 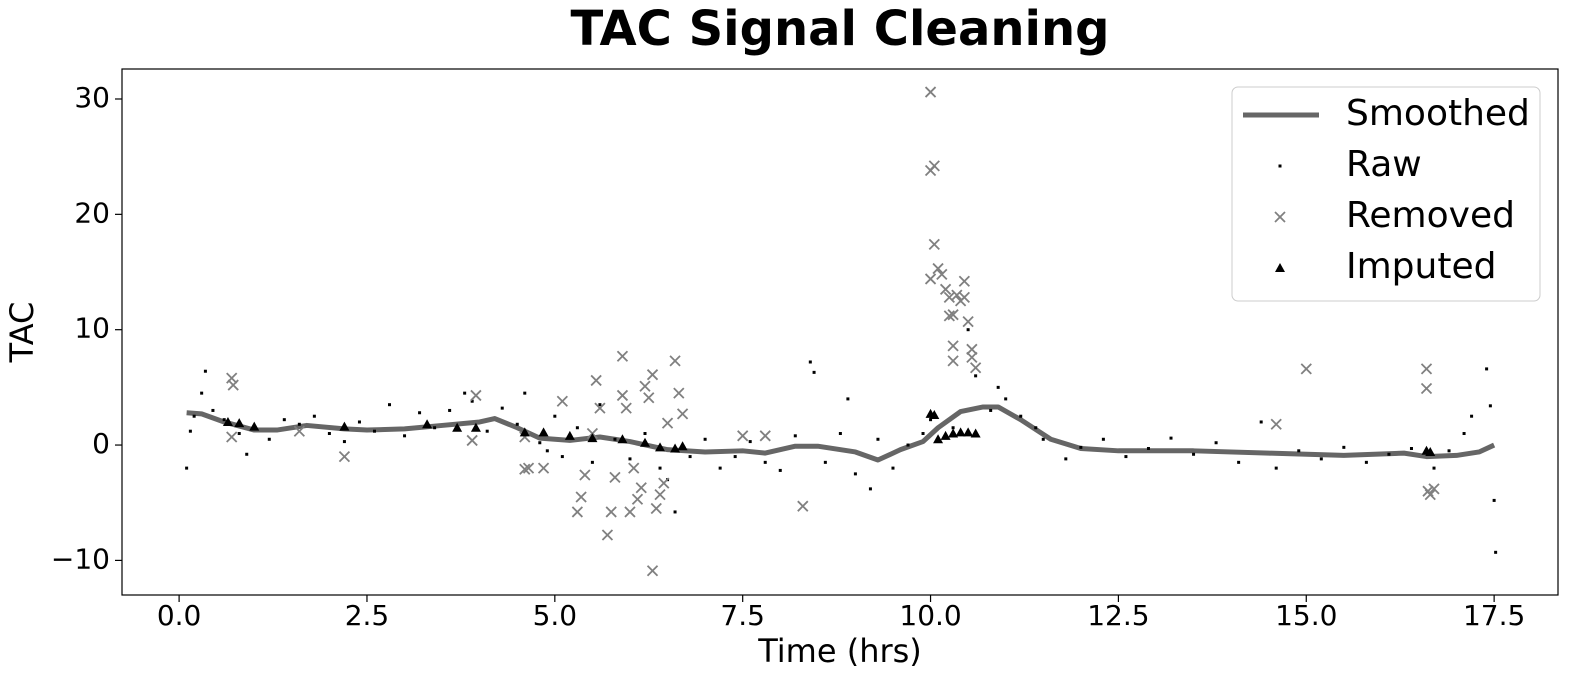 What do you see at coordinates (92, 97) in the screenshot?
I see `y-tick-label: 30` at bounding box center [92, 97].